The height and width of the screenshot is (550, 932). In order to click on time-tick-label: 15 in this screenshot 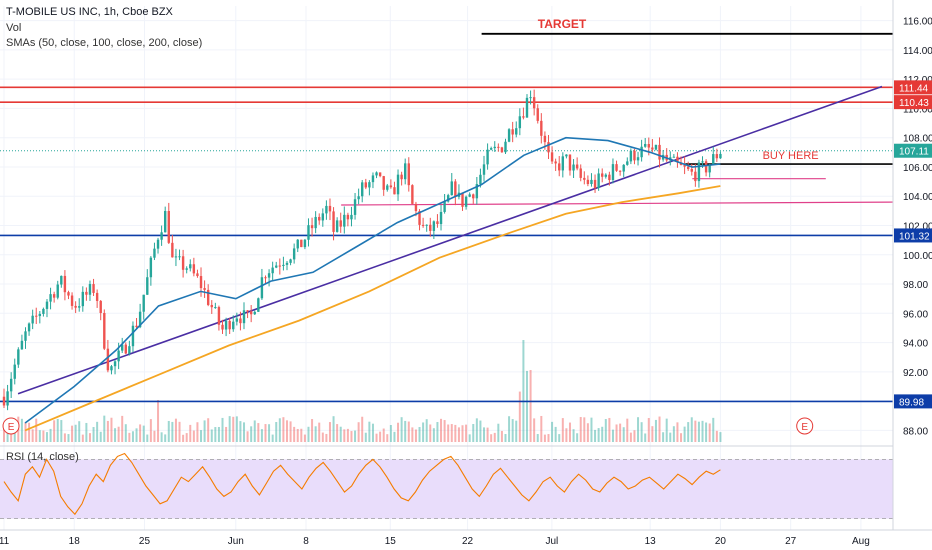, I will do `click(391, 541)`.